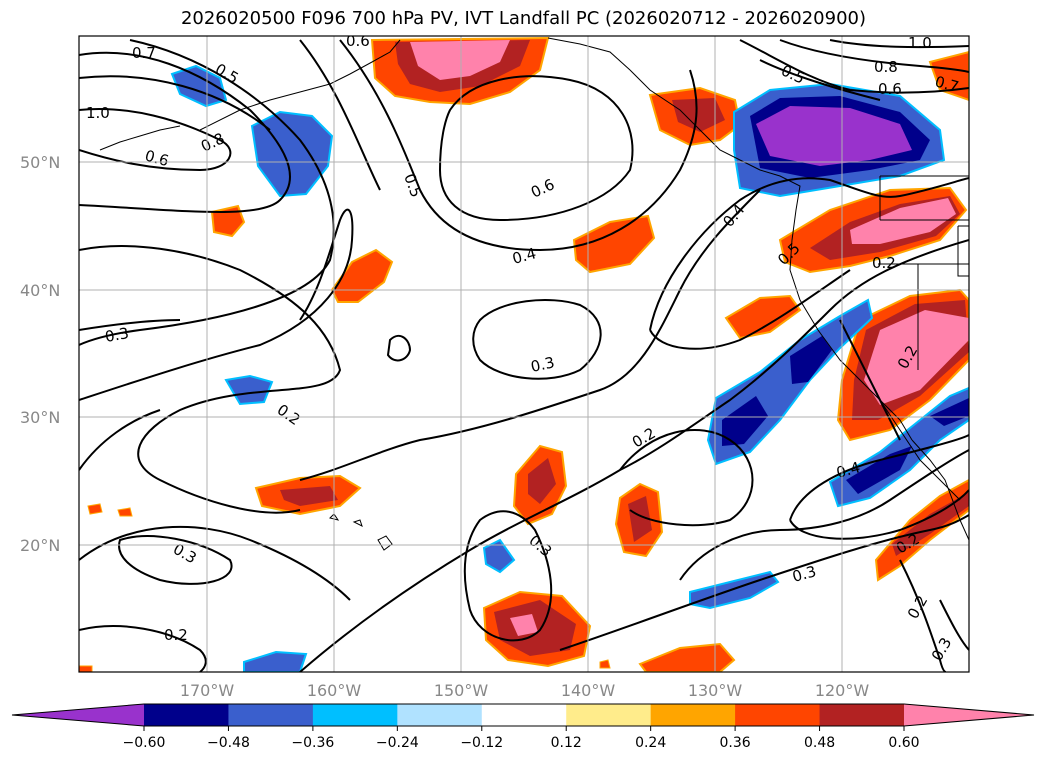 This screenshot has width=1047, height=765. What do you see at coordinates (207, 690) in the screenshot?
I see `lon-label: 170°W` at bounding box center [207, 690].